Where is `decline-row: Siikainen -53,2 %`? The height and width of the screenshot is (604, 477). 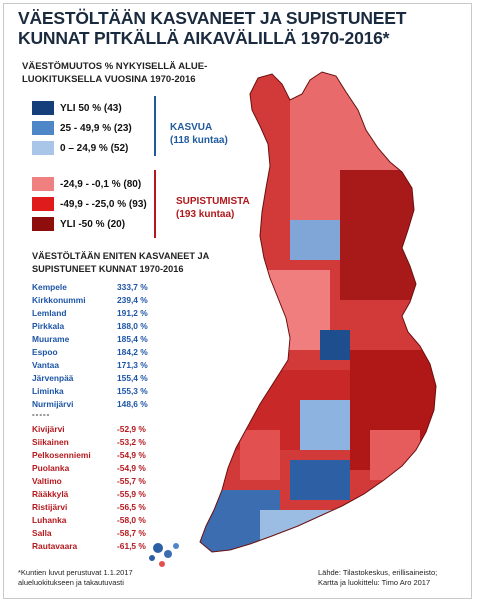
decline-row: Siikainen -53,2 % is located at coordinates (112, 442).